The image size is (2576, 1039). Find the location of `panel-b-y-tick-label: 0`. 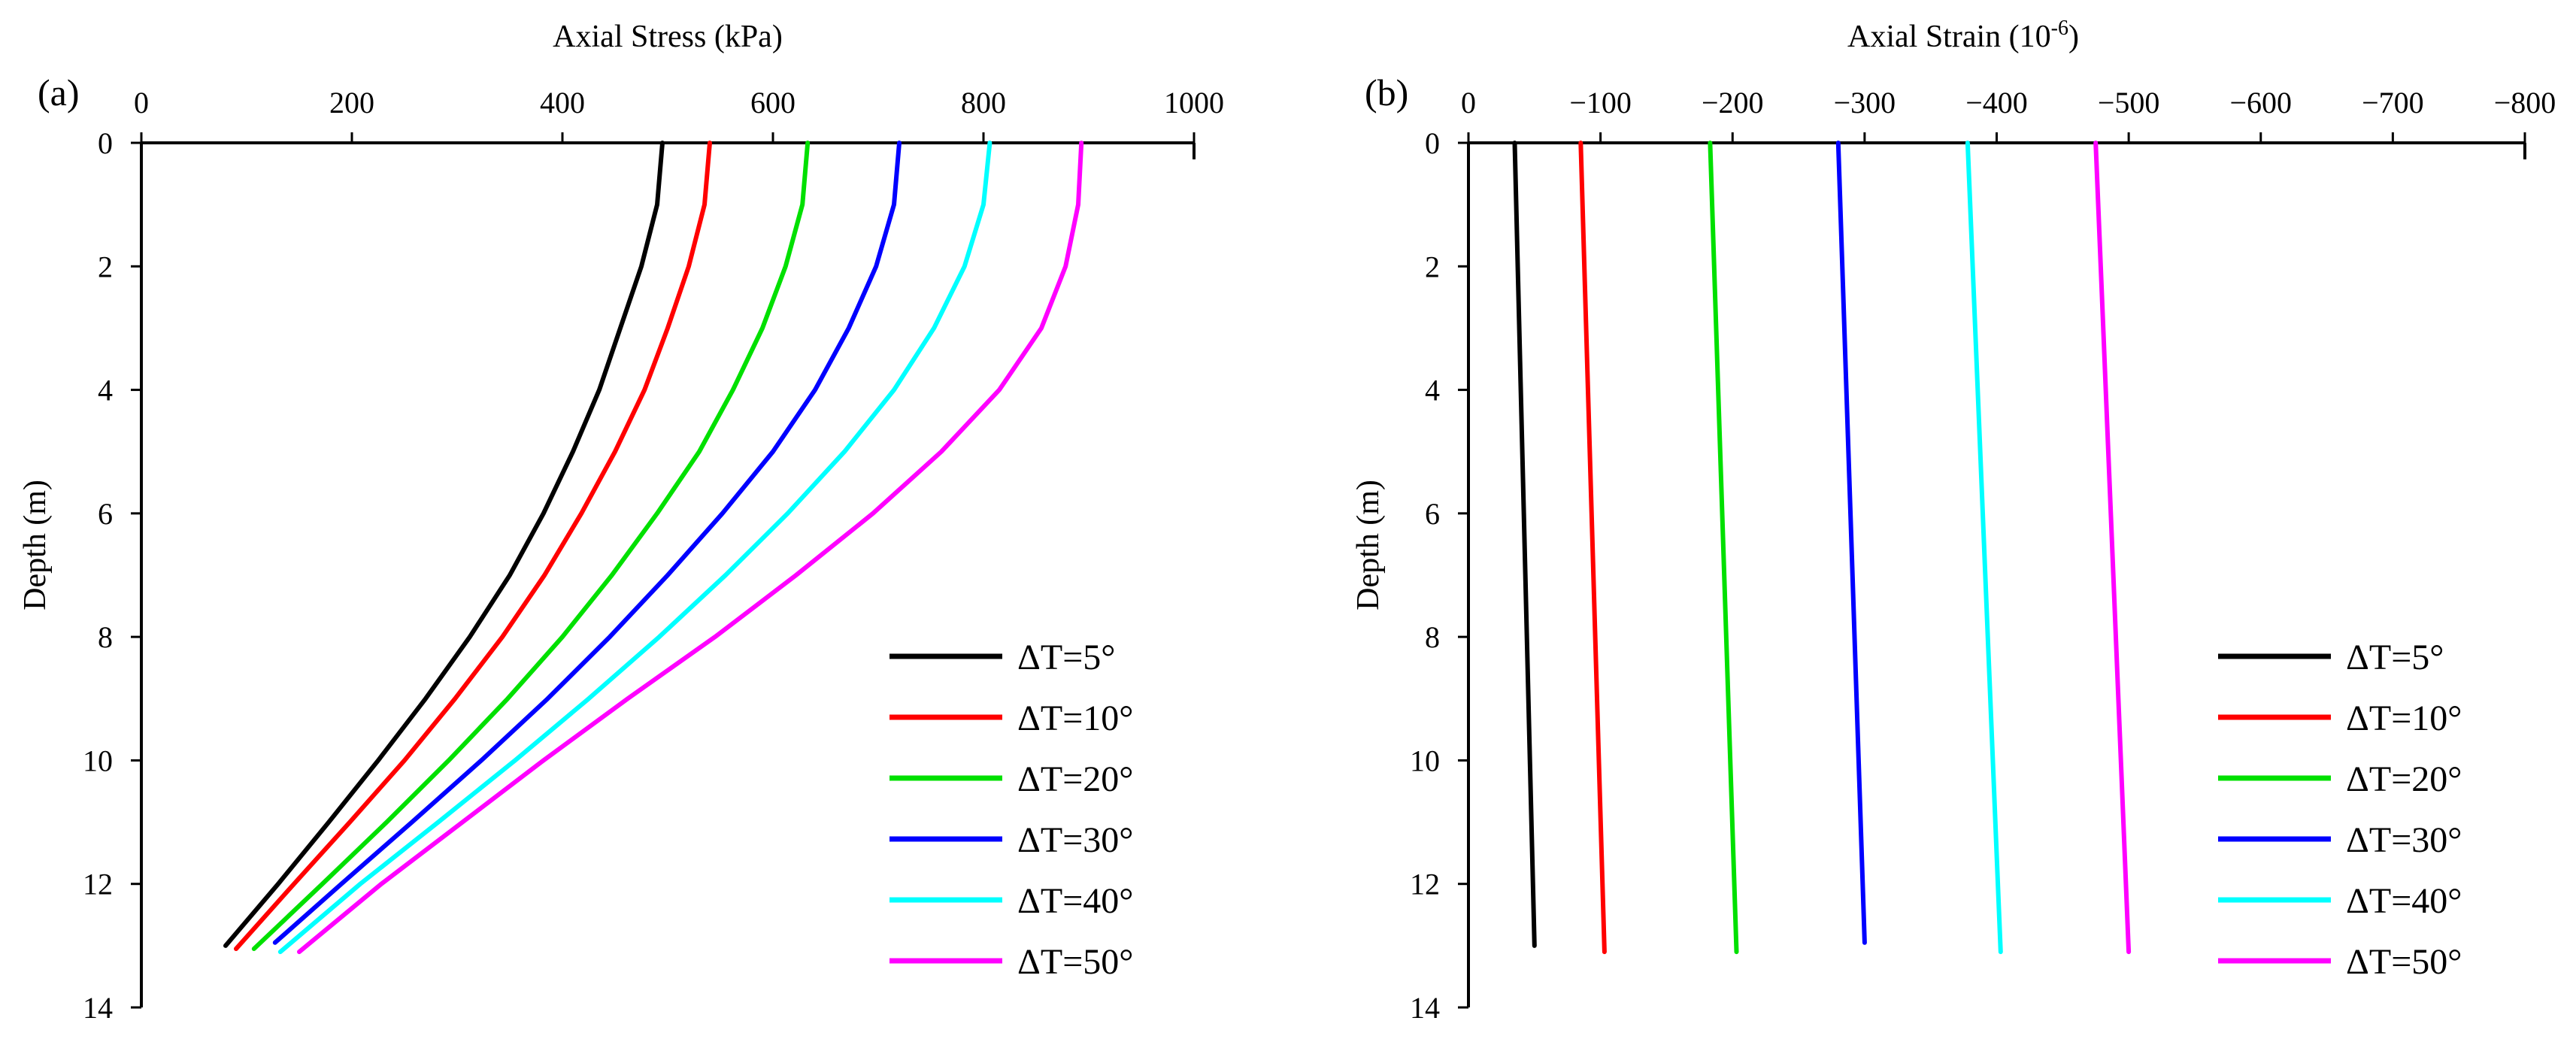

panel-b-y-tick-label: 0 is located at coordinates (1432, 143).